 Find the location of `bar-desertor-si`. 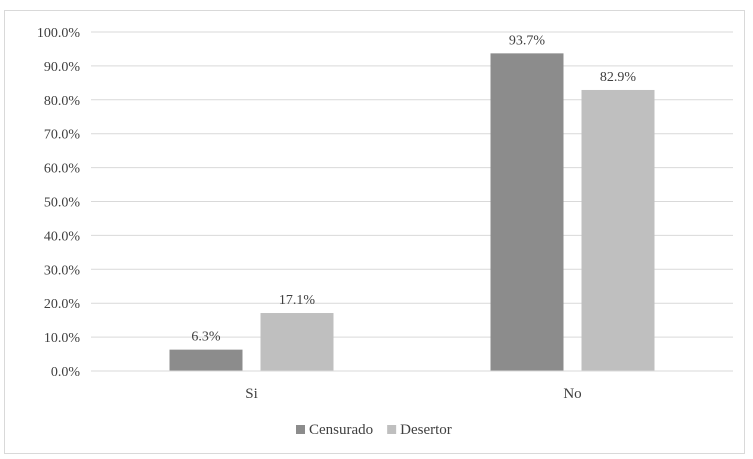

bar-desertor-si is located at coordinates (297, 342).